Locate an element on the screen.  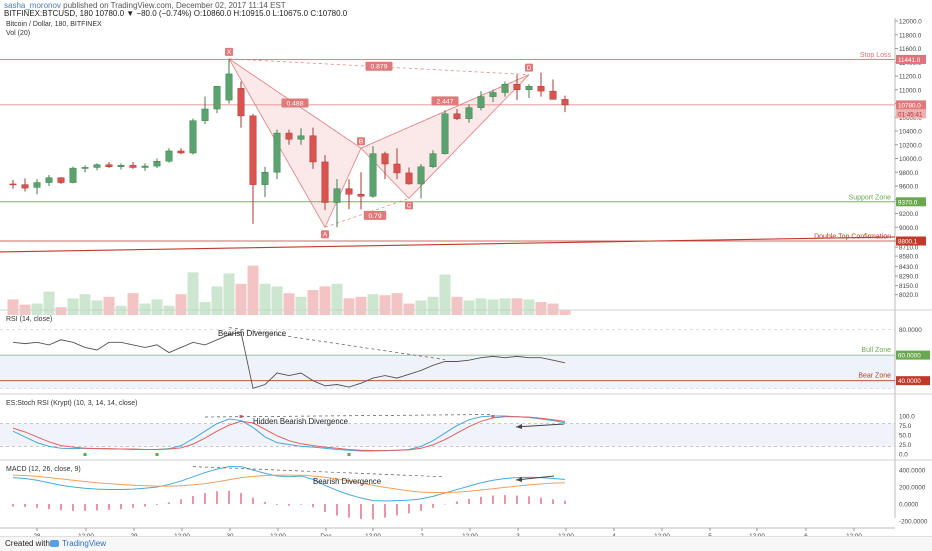
price-tick-label: 8150.0 is located at coordinates (909, 286).